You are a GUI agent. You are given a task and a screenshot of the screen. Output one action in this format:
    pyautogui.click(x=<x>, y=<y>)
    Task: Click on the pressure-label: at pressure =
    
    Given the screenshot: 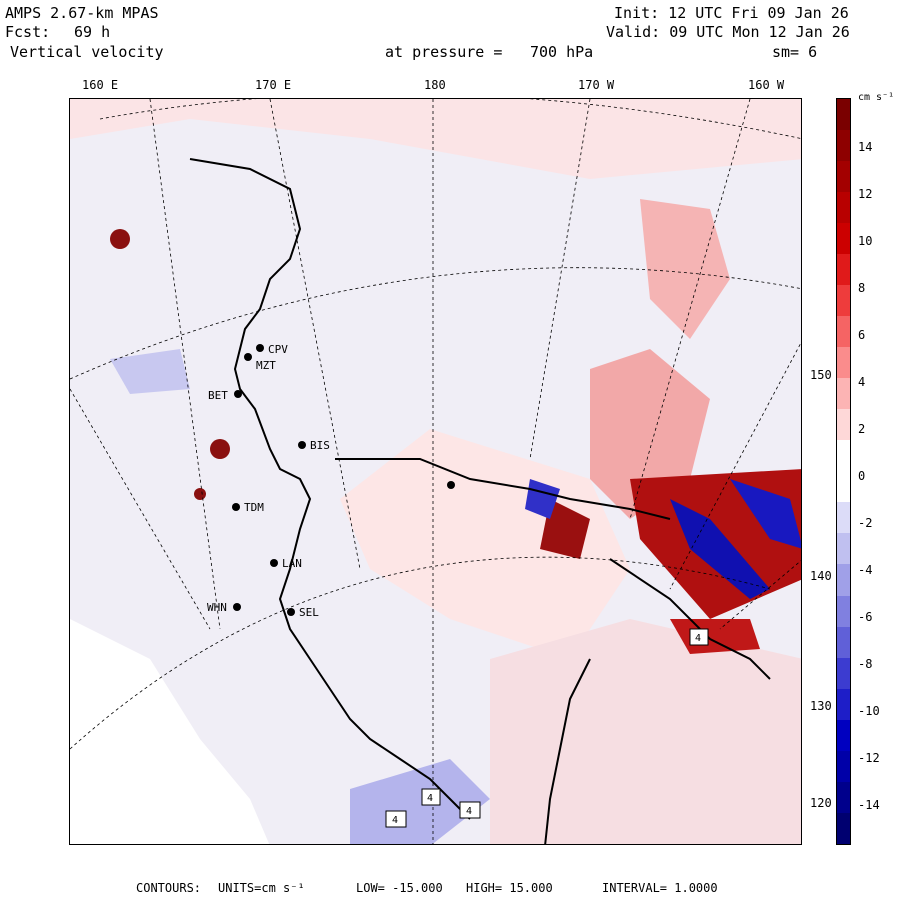 What is the action you would take?
    pyautogui.click(x=444, y=52)
    